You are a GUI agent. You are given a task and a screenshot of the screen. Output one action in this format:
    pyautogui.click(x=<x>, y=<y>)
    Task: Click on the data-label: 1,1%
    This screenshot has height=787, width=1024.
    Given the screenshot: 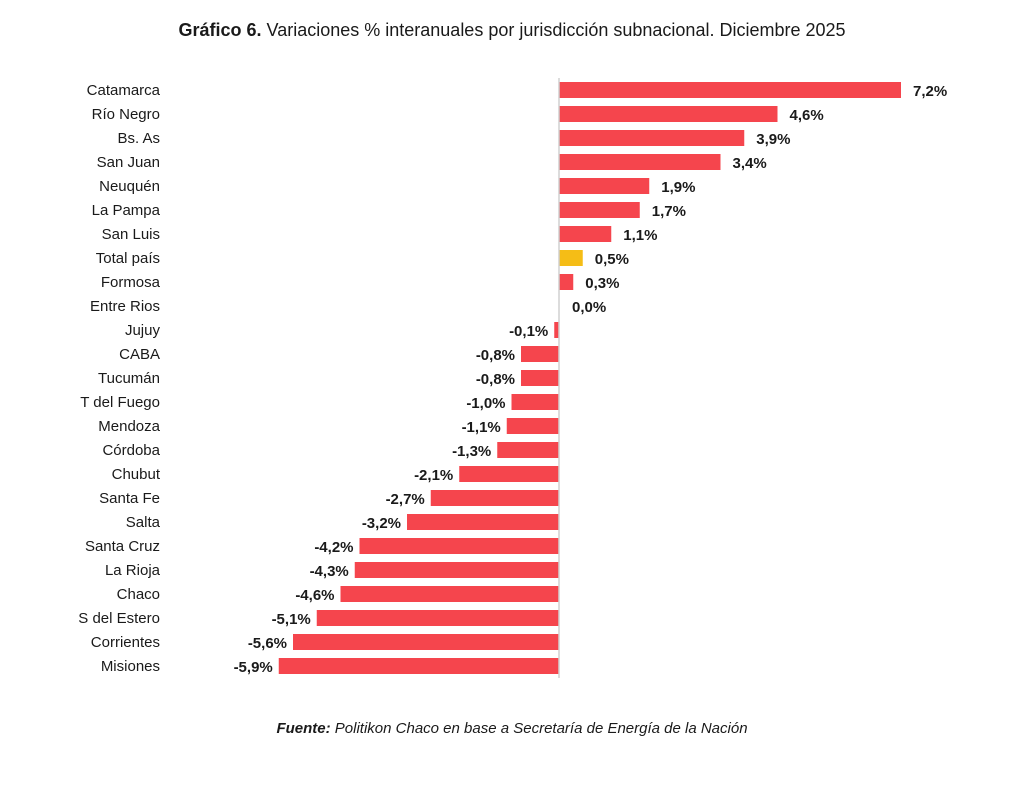 What is the action you would take?
    pyautogui.click(x=640, y=235)
    